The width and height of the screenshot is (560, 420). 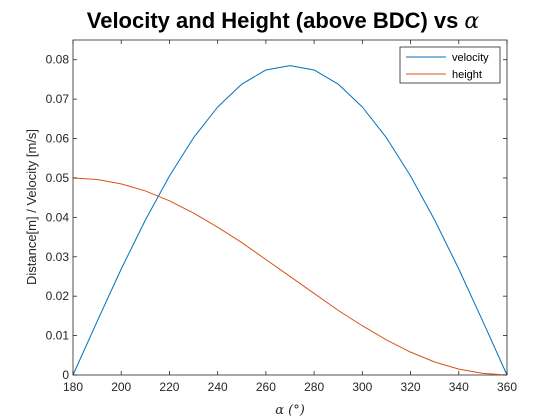 What do you see at coordinates (507, 387) in the screenshot?
I see `x-tick-label: 360` at bounding box center [507, 387].